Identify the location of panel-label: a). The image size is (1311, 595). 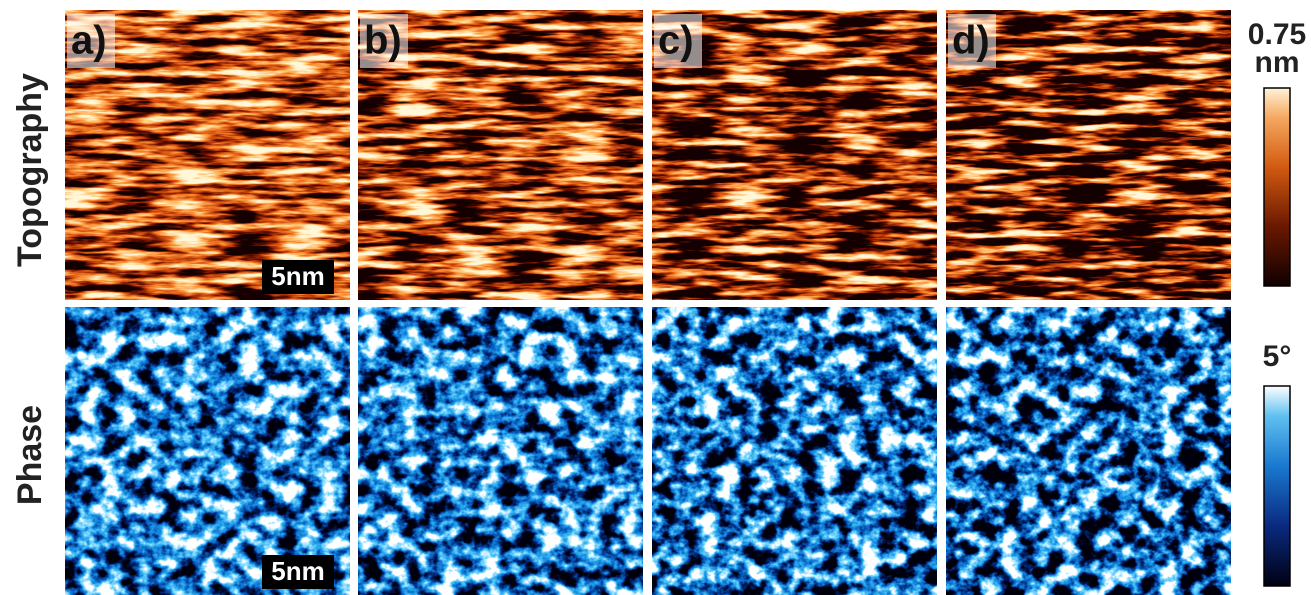
(89, 41).